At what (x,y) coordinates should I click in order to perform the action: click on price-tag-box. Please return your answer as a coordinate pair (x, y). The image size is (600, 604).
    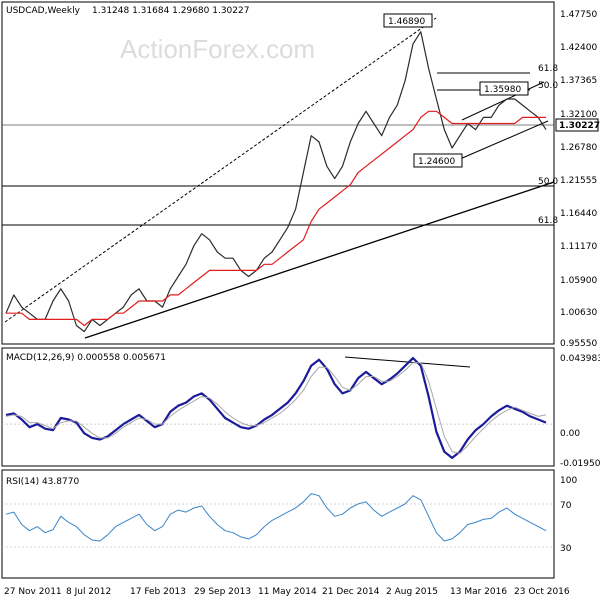
    Looking at the image, I should click on (577, 125).